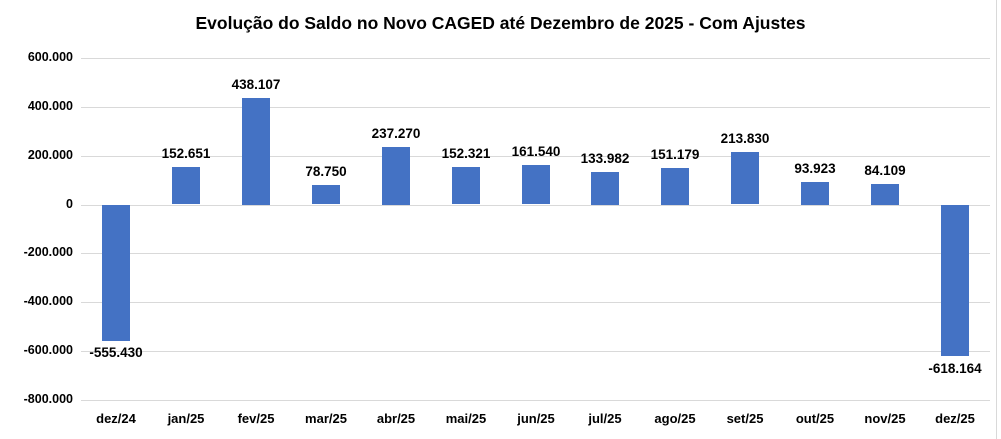 This screenshot has width=1001, height=439. What do you see at coordinates (675, 154) in the screenshot?
I see `bar-value-label: 151.179` at bounding box center [675, 154].